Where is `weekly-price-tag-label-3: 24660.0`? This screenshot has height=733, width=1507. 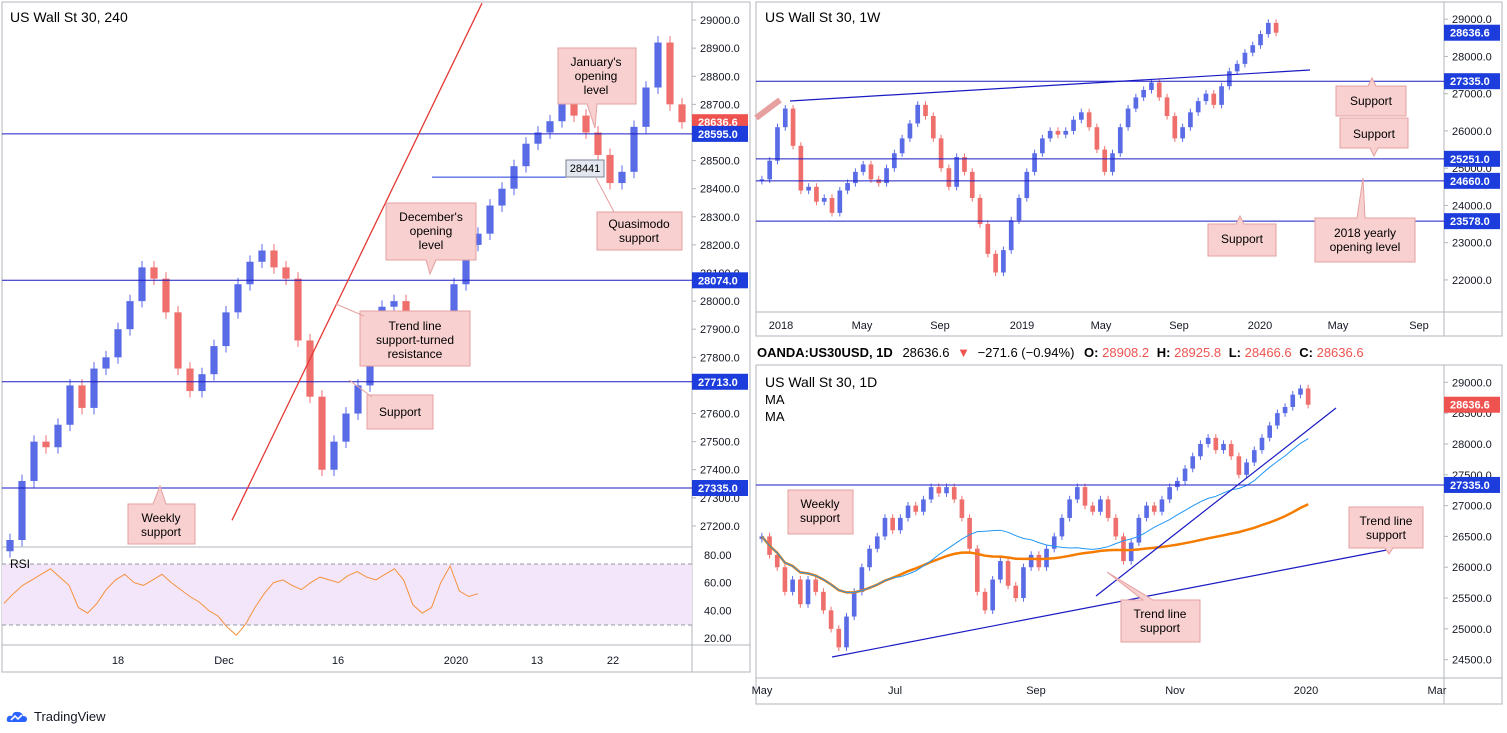 weekly-price-tag-label-3: 24660.0 is located at coordinates (1470, 182).